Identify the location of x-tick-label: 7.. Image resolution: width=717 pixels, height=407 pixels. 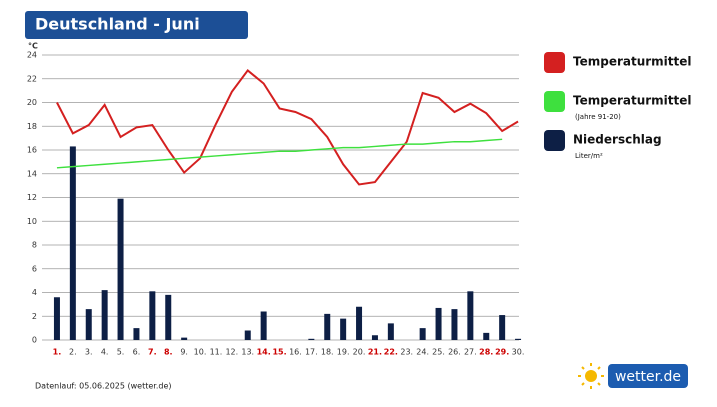
(152, 352).